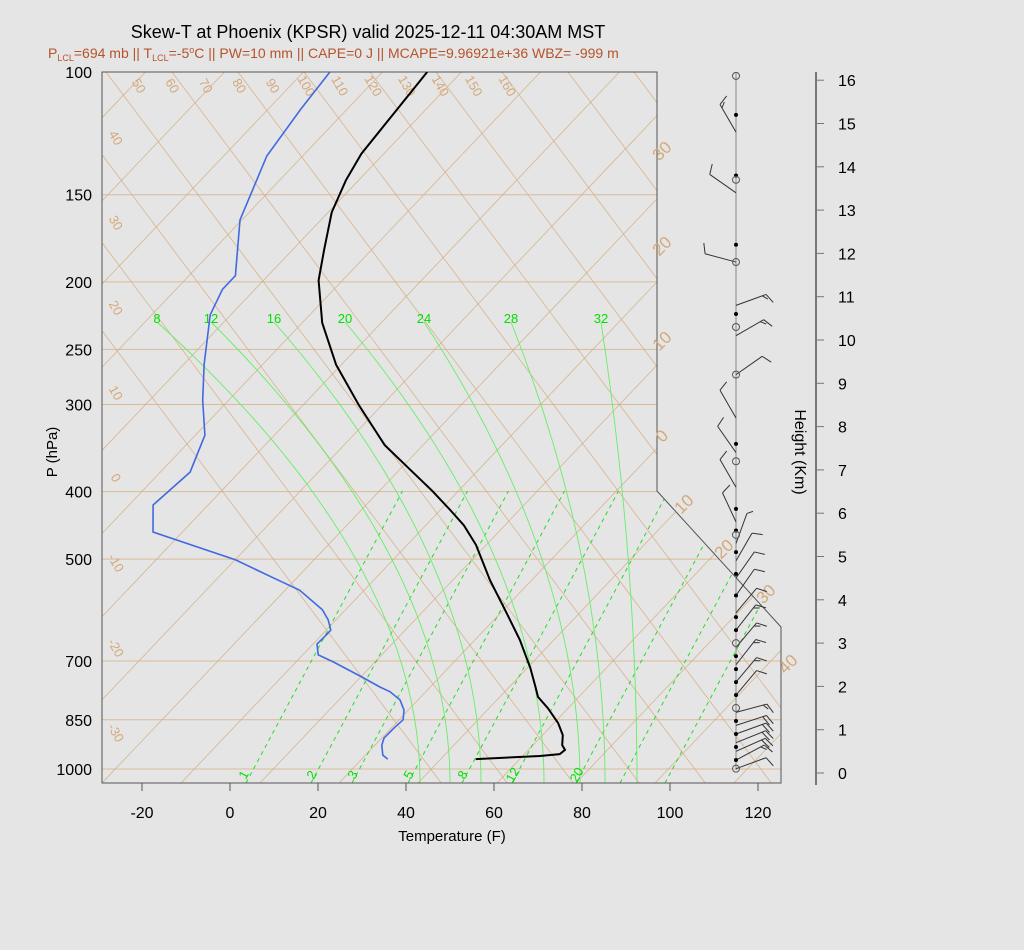 The image size is (1024, 950). What do you see at coordinates (52, 452) in the screenshot?
I see `y-axis-label: P (hPa)` at bounding box center [52, 452].